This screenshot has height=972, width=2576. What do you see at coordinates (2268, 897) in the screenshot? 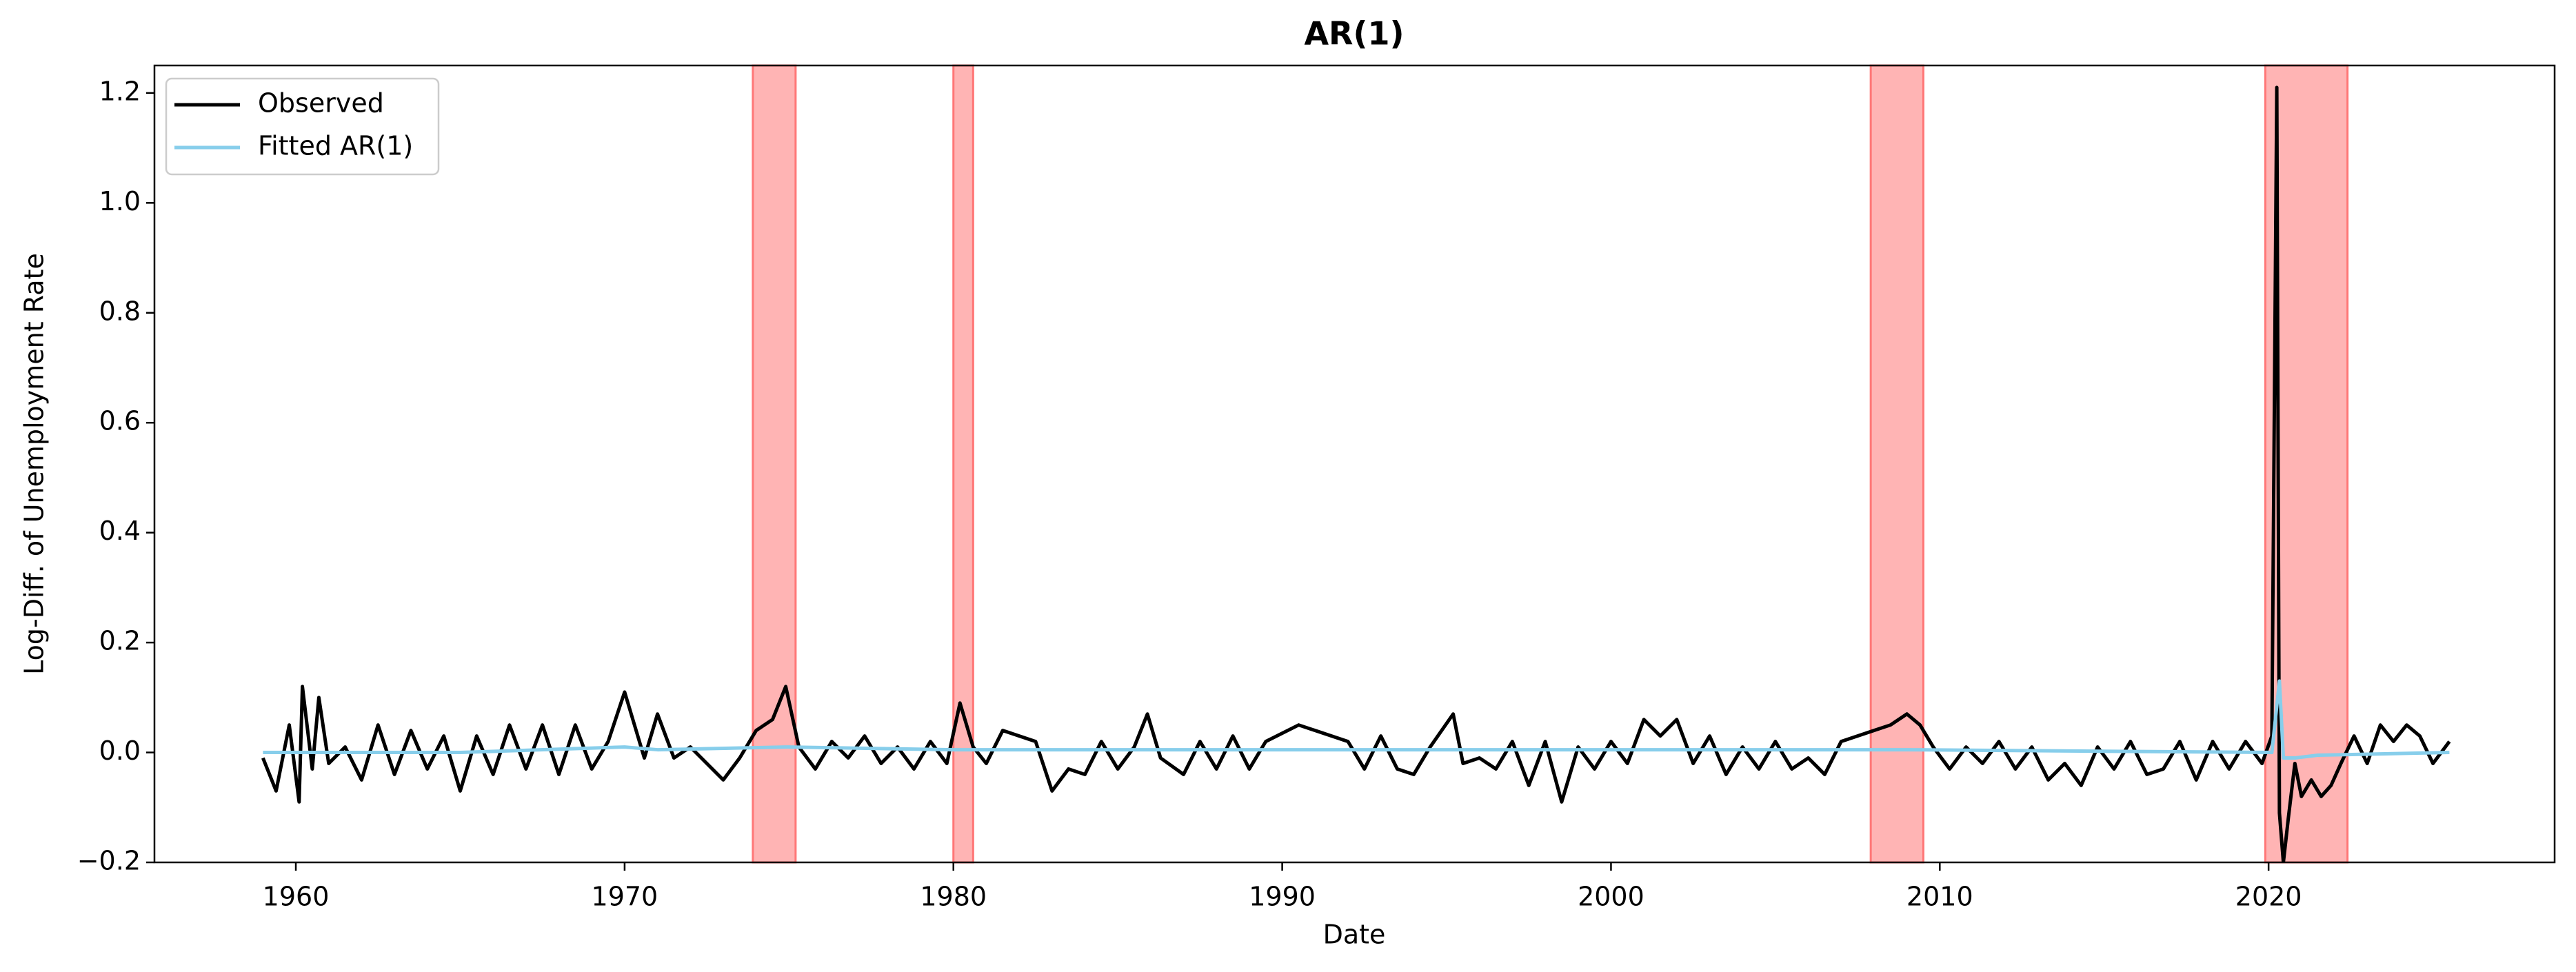
I see `x-tick-label: 2020` at bounding box center [2268, 897].